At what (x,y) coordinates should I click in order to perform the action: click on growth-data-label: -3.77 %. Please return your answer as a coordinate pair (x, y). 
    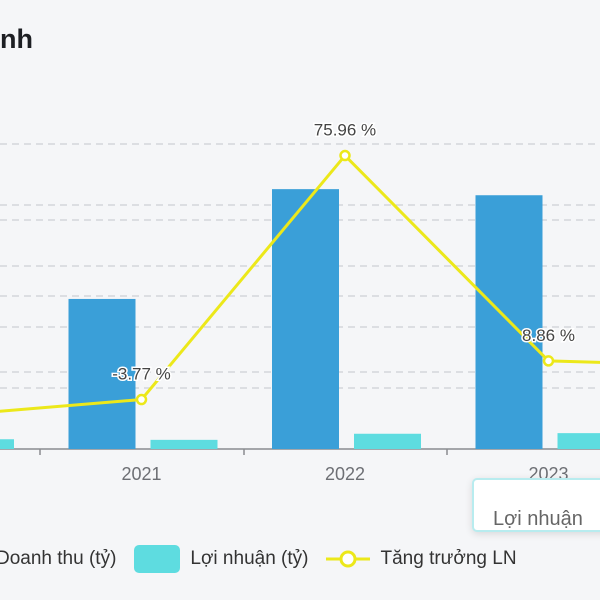
    Looking at the image, I should click on (141, 374).